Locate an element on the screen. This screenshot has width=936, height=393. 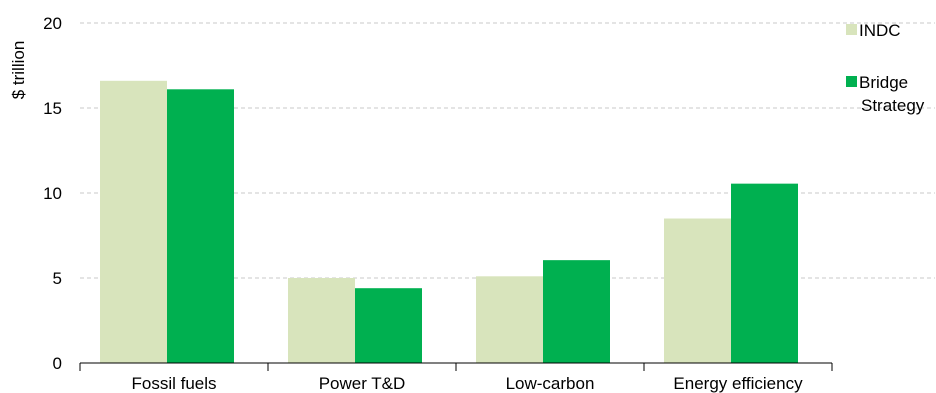
legend-label: Strategy is located at coordinates (893, 105).